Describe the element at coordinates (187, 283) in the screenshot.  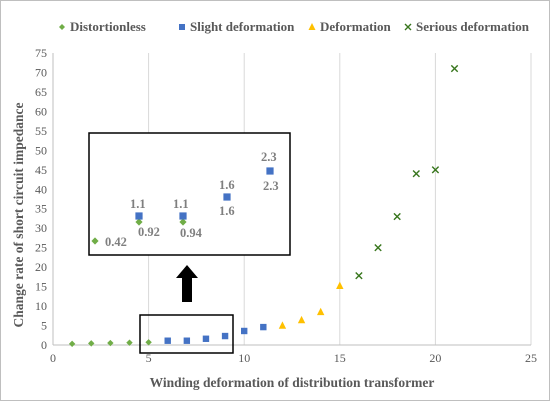
I see `zoom-arrow` at that location.